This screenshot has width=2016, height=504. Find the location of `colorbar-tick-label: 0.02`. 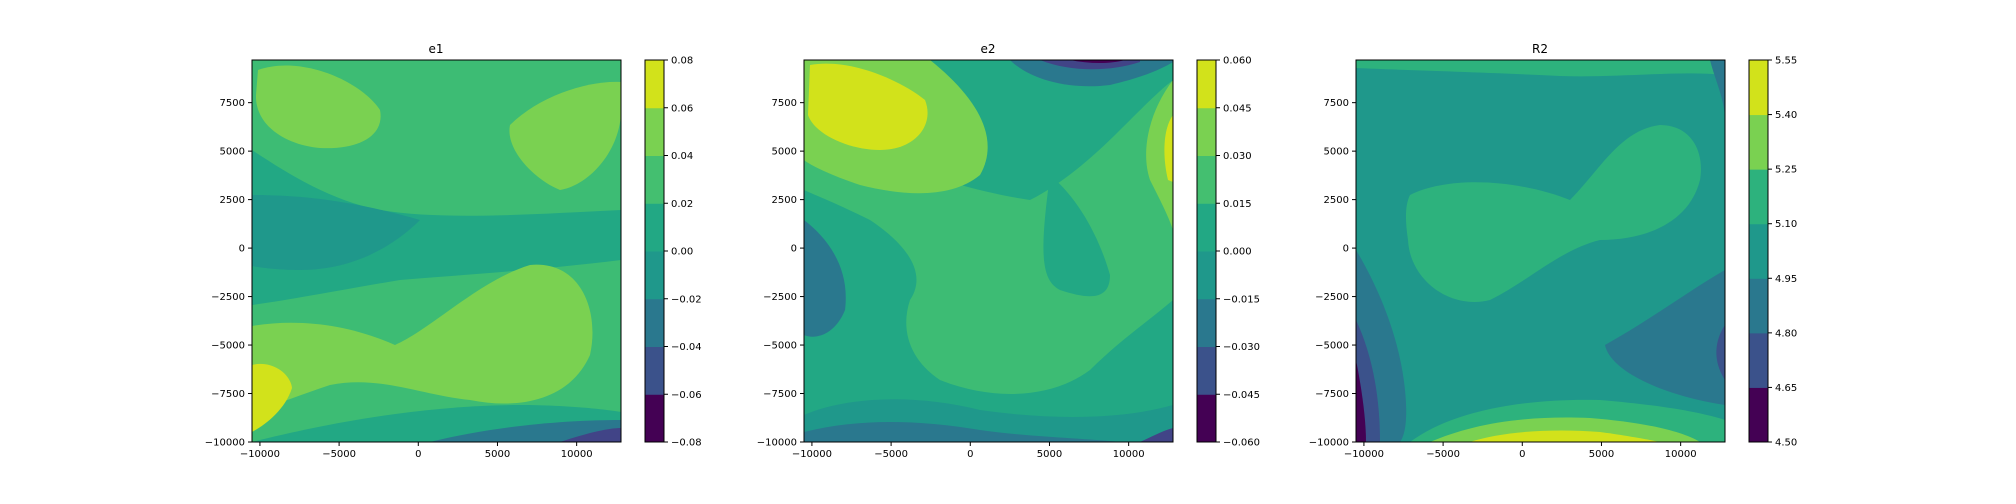

colorbar-tick-label: 0.02 is located at coordinates (682, 204).